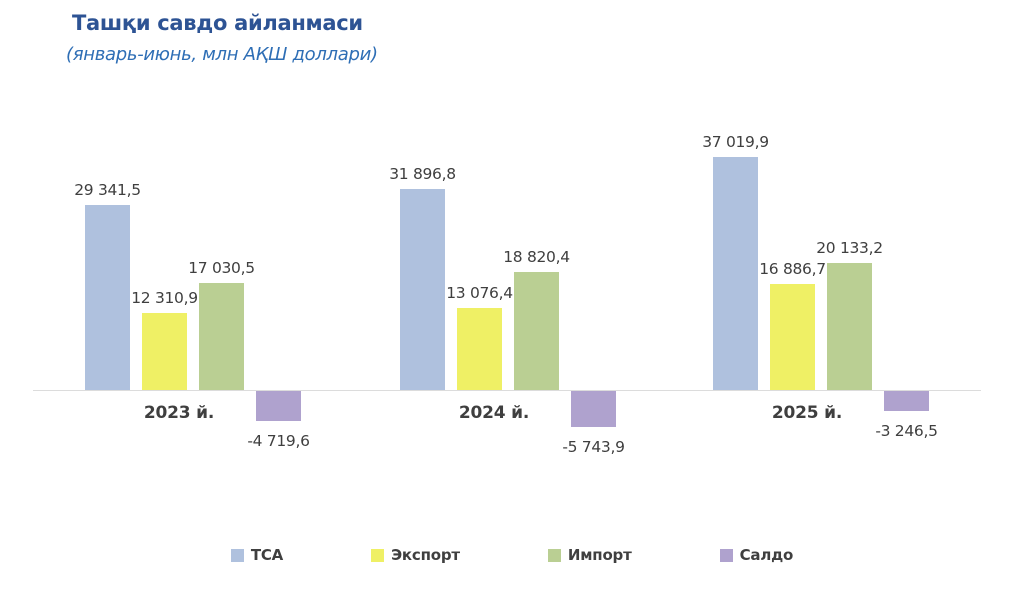 This screenshot has width=1024, height=591. I want to click on value-label-import-2025: 20 133,2, so click(849, 248).